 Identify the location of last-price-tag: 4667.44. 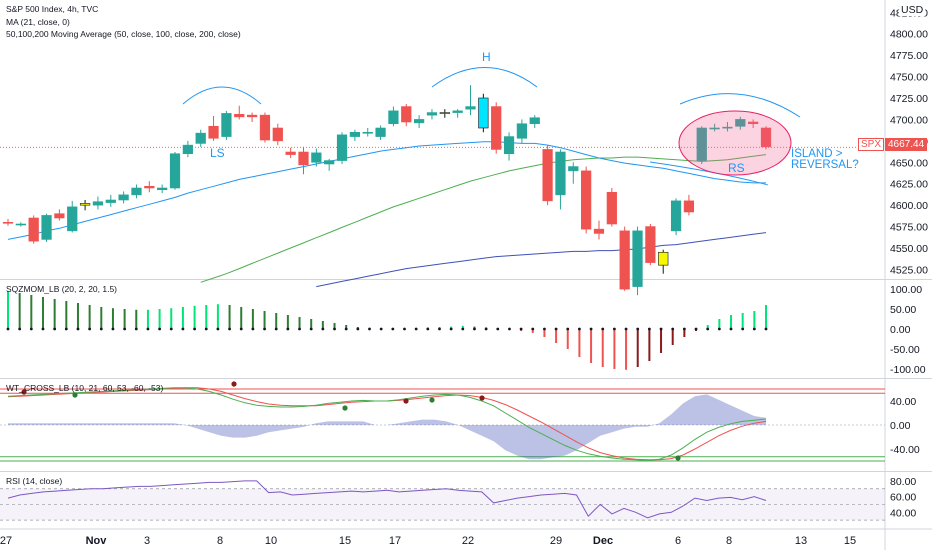
(906, 144).